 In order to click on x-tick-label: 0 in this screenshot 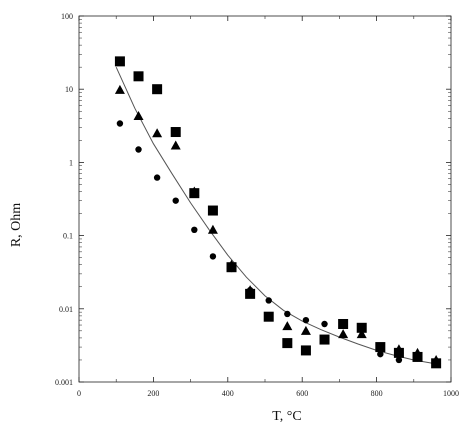, I will do `click(79, 393)`.